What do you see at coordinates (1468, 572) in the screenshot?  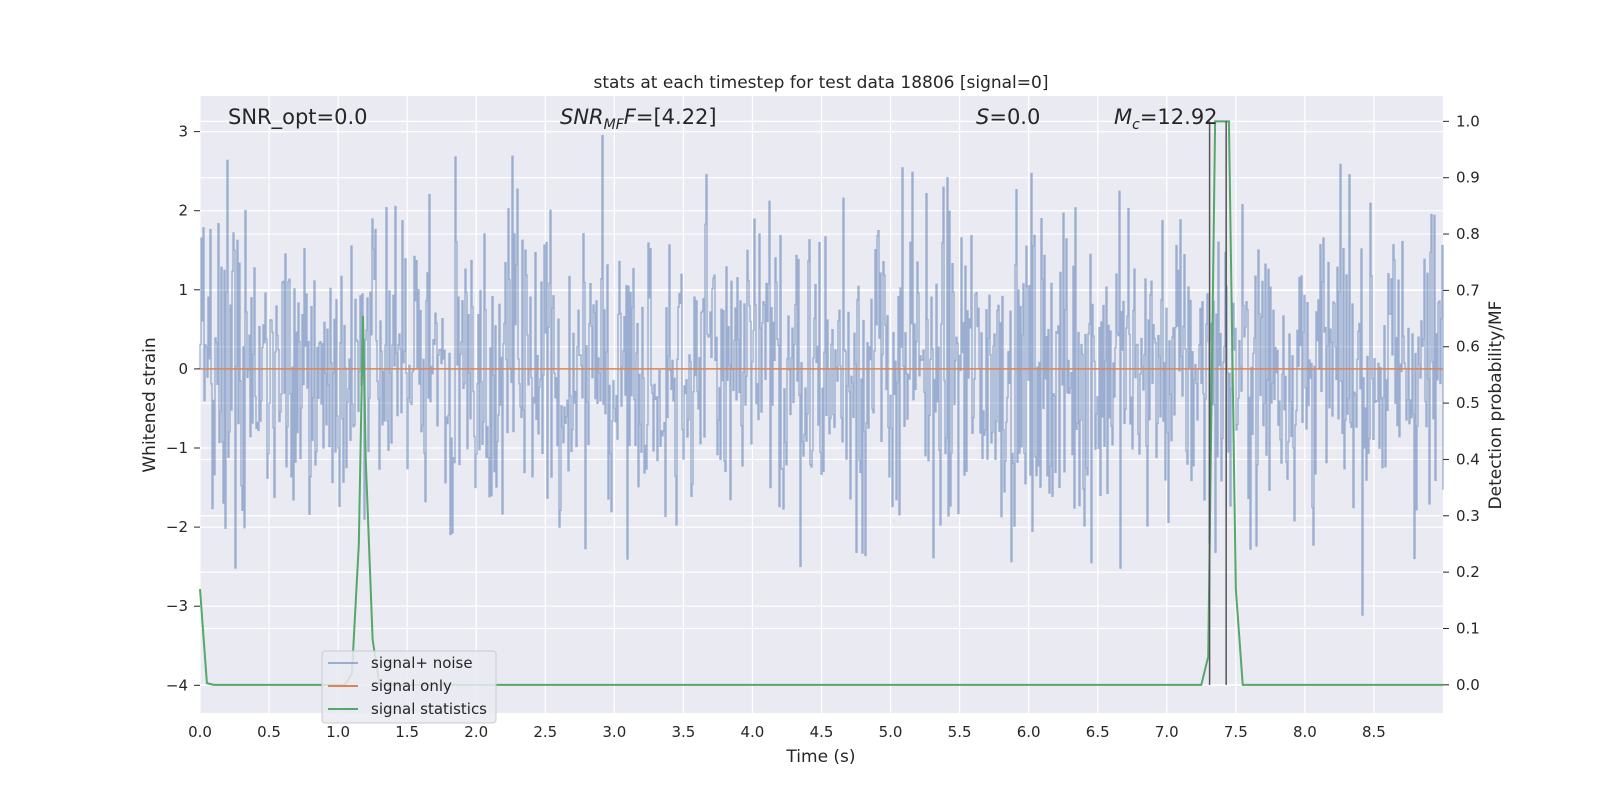 I see `y-right-tick-label: 0.2` at bounding box center [1468, 572].